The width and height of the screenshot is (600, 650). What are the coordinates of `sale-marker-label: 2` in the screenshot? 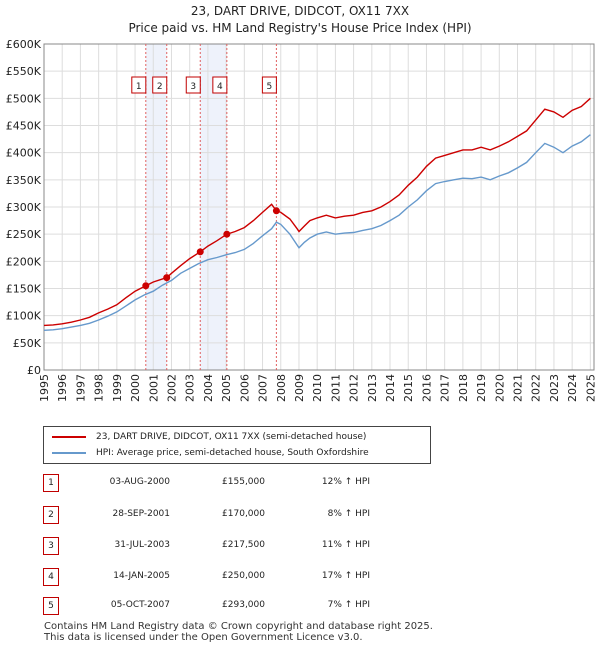 It's located at (160, 87).